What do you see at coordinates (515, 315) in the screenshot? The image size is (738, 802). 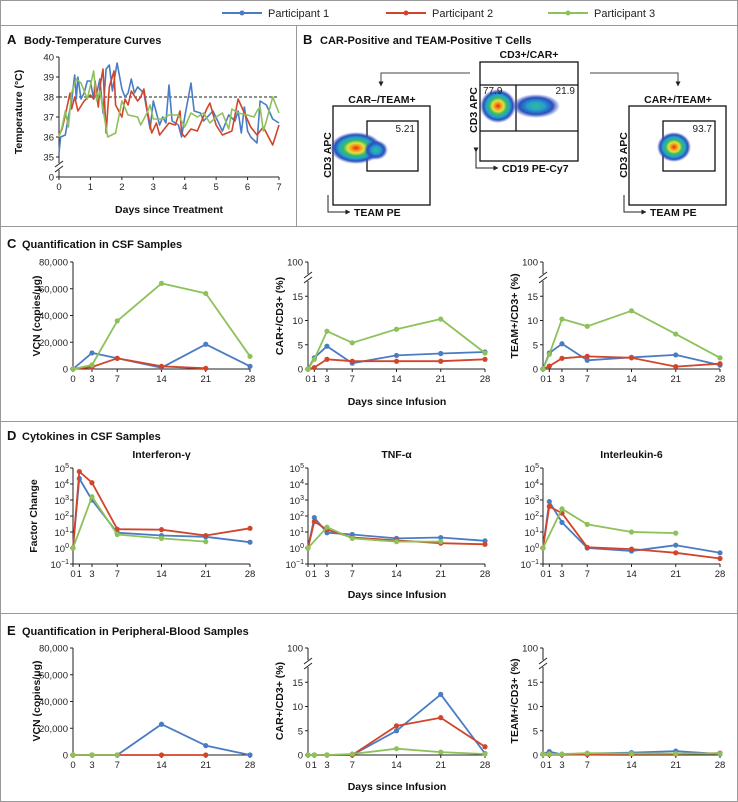 I see `y-axis-title: TEAM+/CD3+ (%)` at bounding box center [515, 315].